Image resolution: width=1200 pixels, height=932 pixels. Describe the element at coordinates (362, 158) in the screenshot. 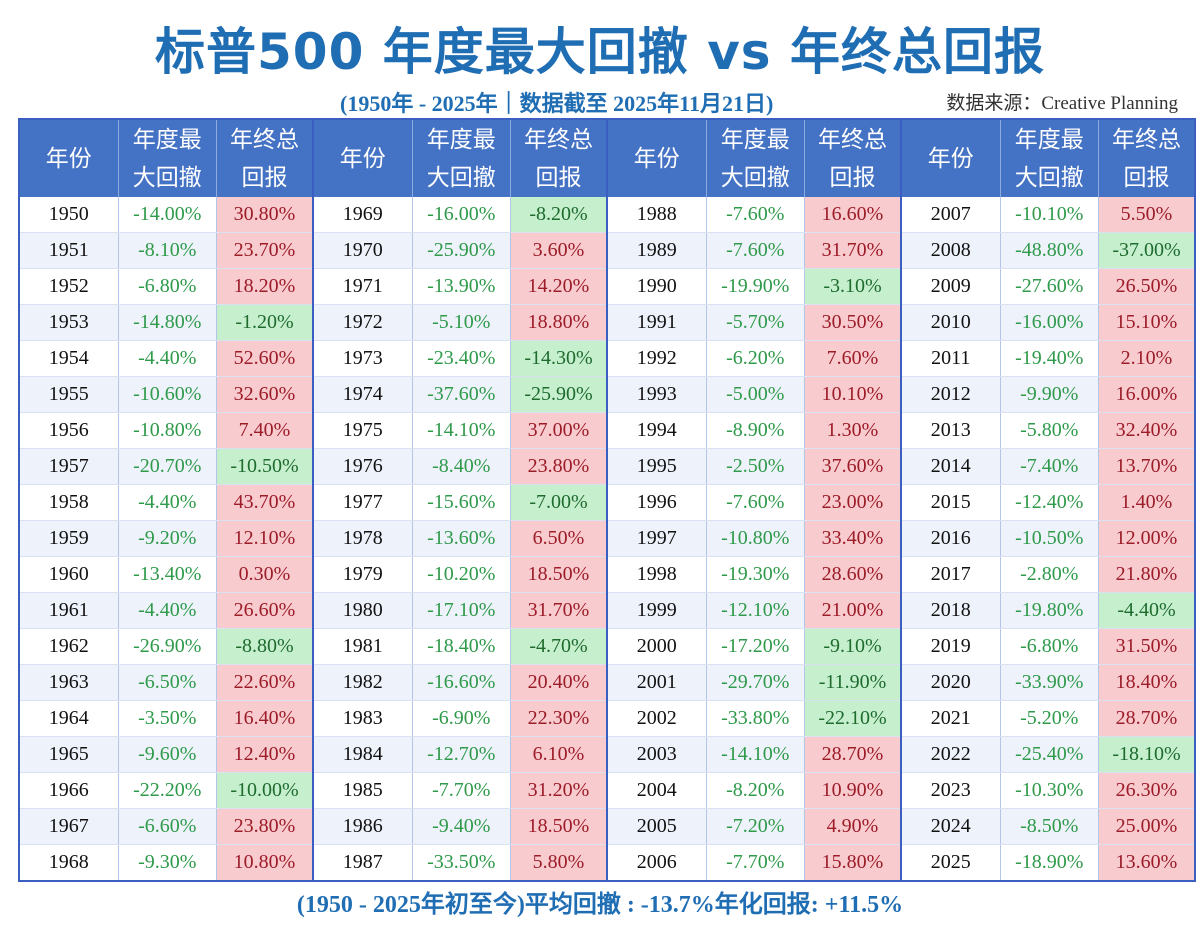

I see `header-year: 年份` at that location.